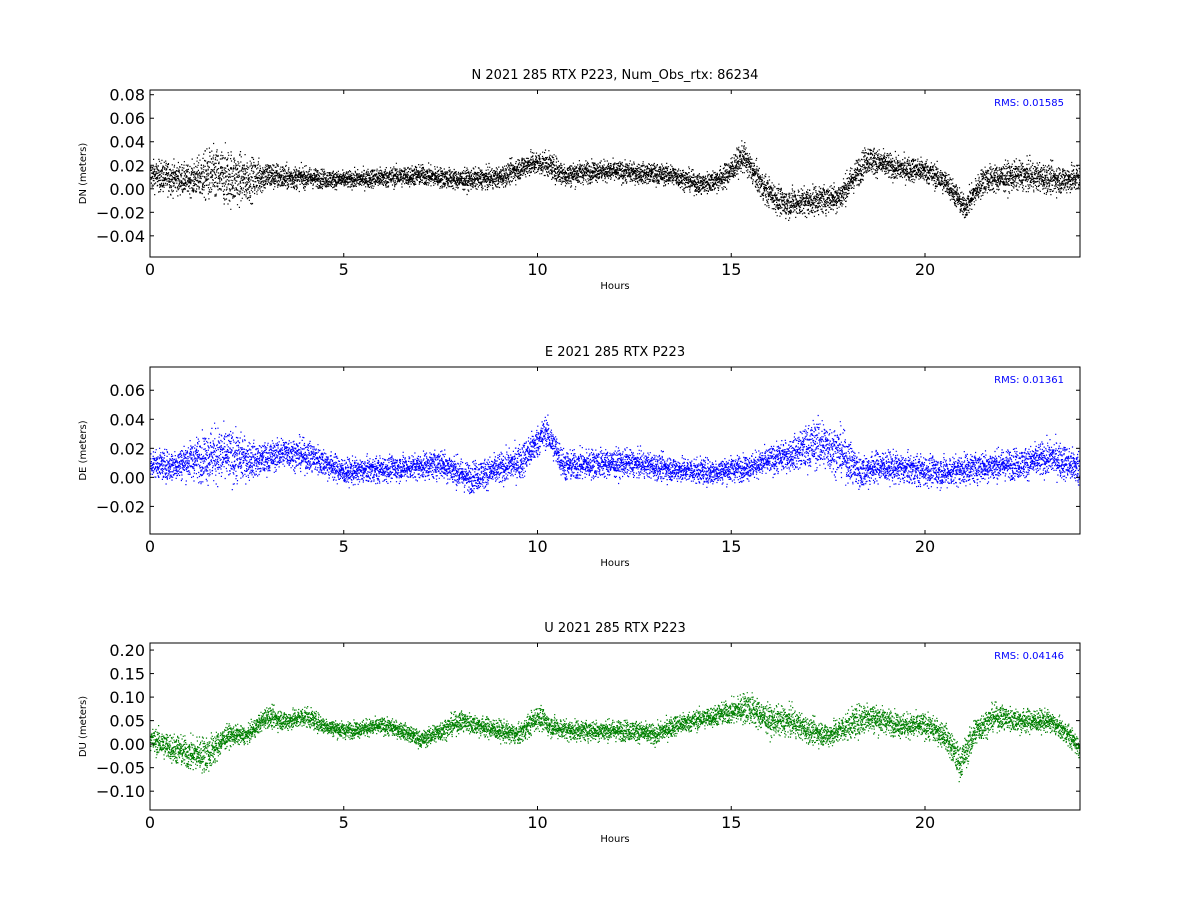 Image resolution: width=1200 pixels, height=900 pixels. I want to click on ytick-label-e-0: −0.02, so click(120, 506).